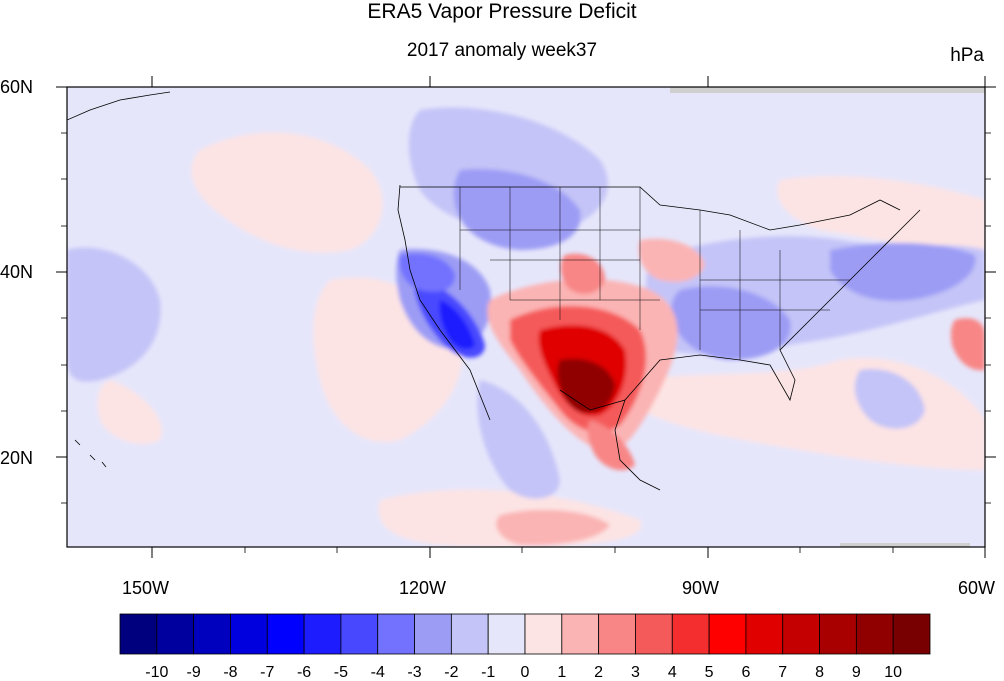 The image size is (1004, 681). What do you see at coordinates (502, 11) in the screenshot?
I see `figure-title: ERA5 Vapor Pressure Deficit` at bounding box center [502, 11].